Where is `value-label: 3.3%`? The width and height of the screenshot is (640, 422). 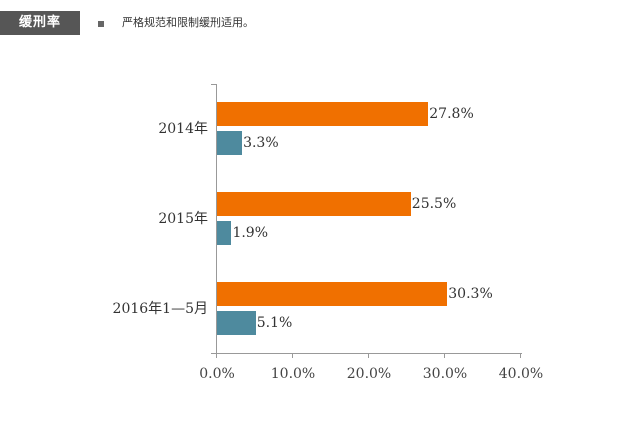
value-label: 3.3% is located at coordinates (261, 143).